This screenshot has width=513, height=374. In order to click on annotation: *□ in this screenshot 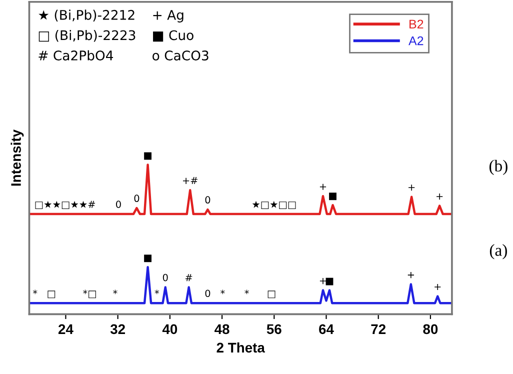, I will do `click(89, 294)`.